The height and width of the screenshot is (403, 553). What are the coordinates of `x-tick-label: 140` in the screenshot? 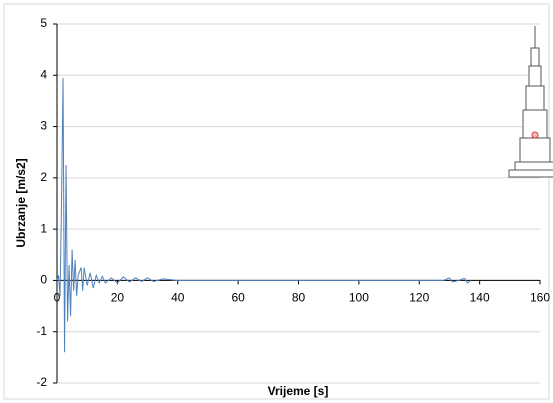 It's located at (480, 298).